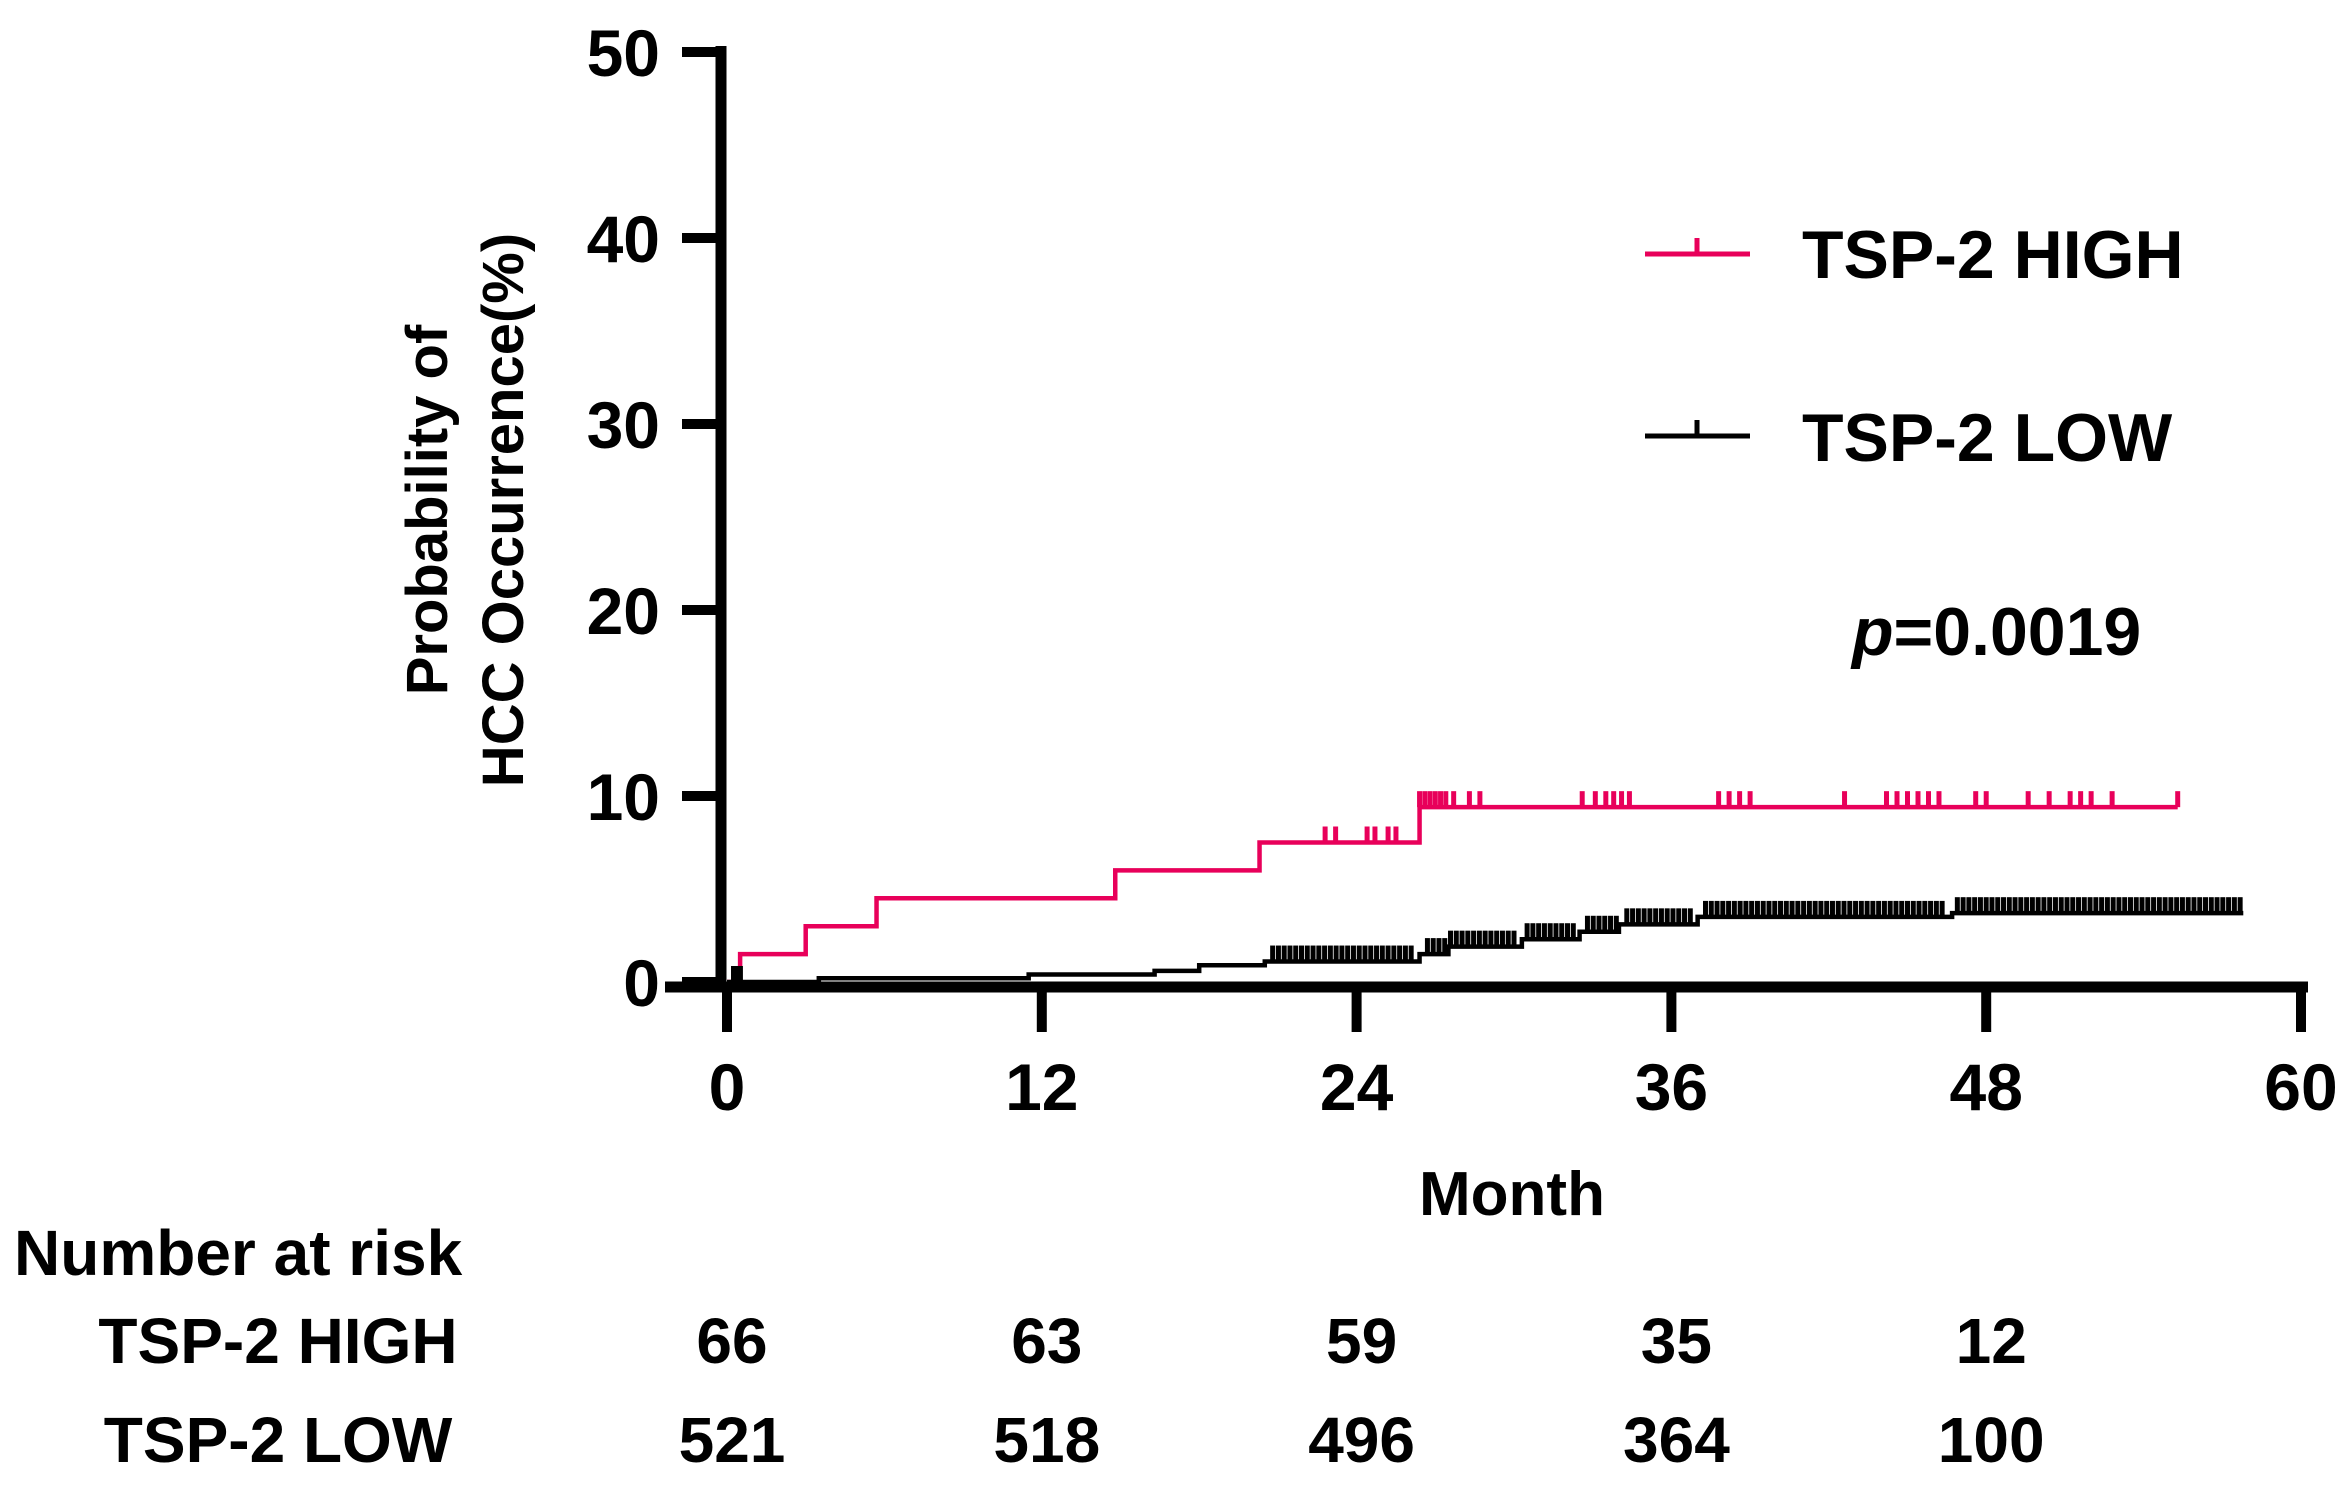  I want to click on x-axis-ticks: 0 12 24 36 48 60, so click(1523, 1055).